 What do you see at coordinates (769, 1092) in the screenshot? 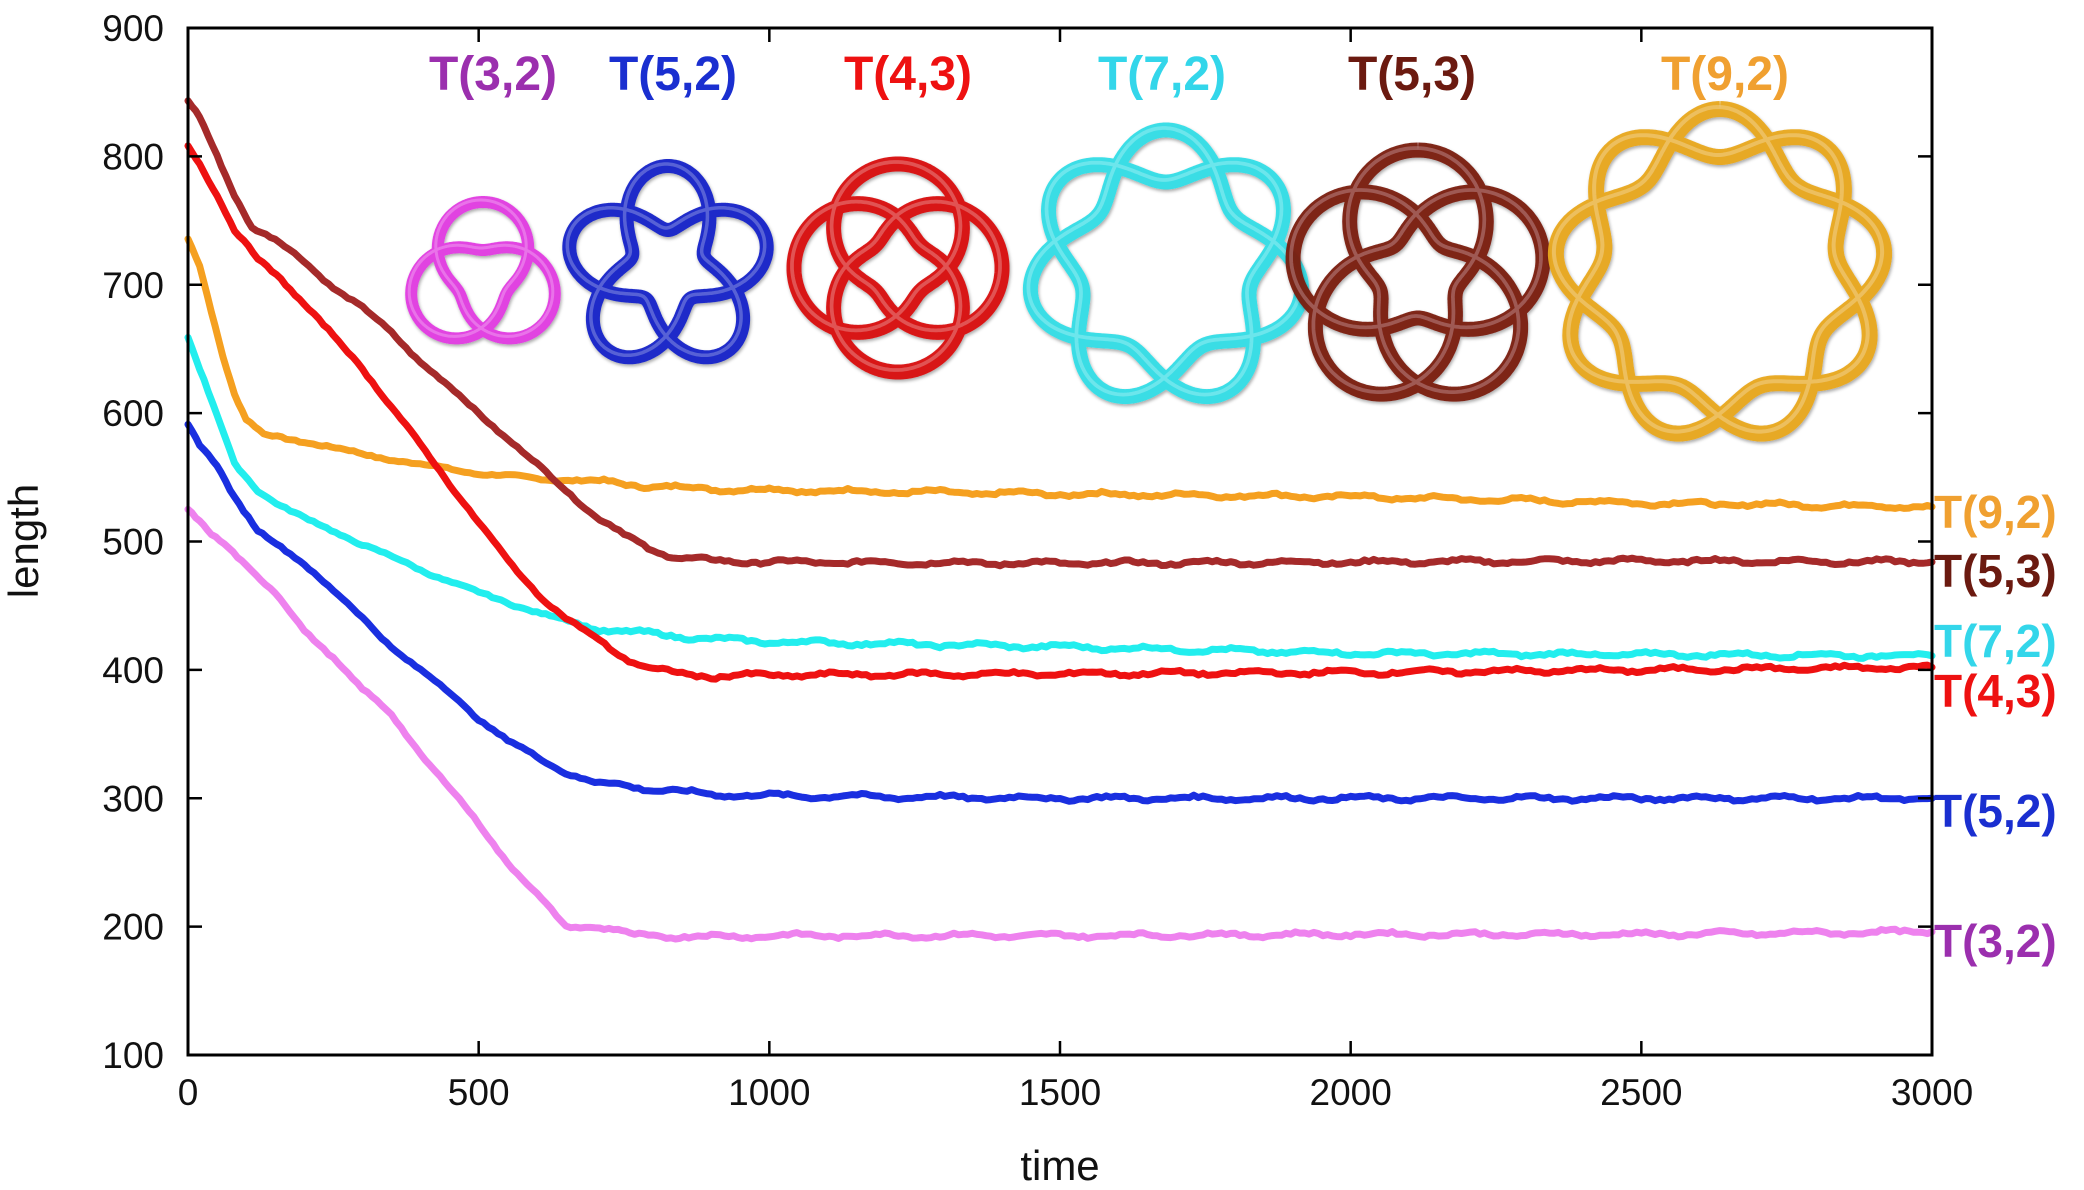
I see `x-tick-label: 1000` at bounding box center [769, 1092].